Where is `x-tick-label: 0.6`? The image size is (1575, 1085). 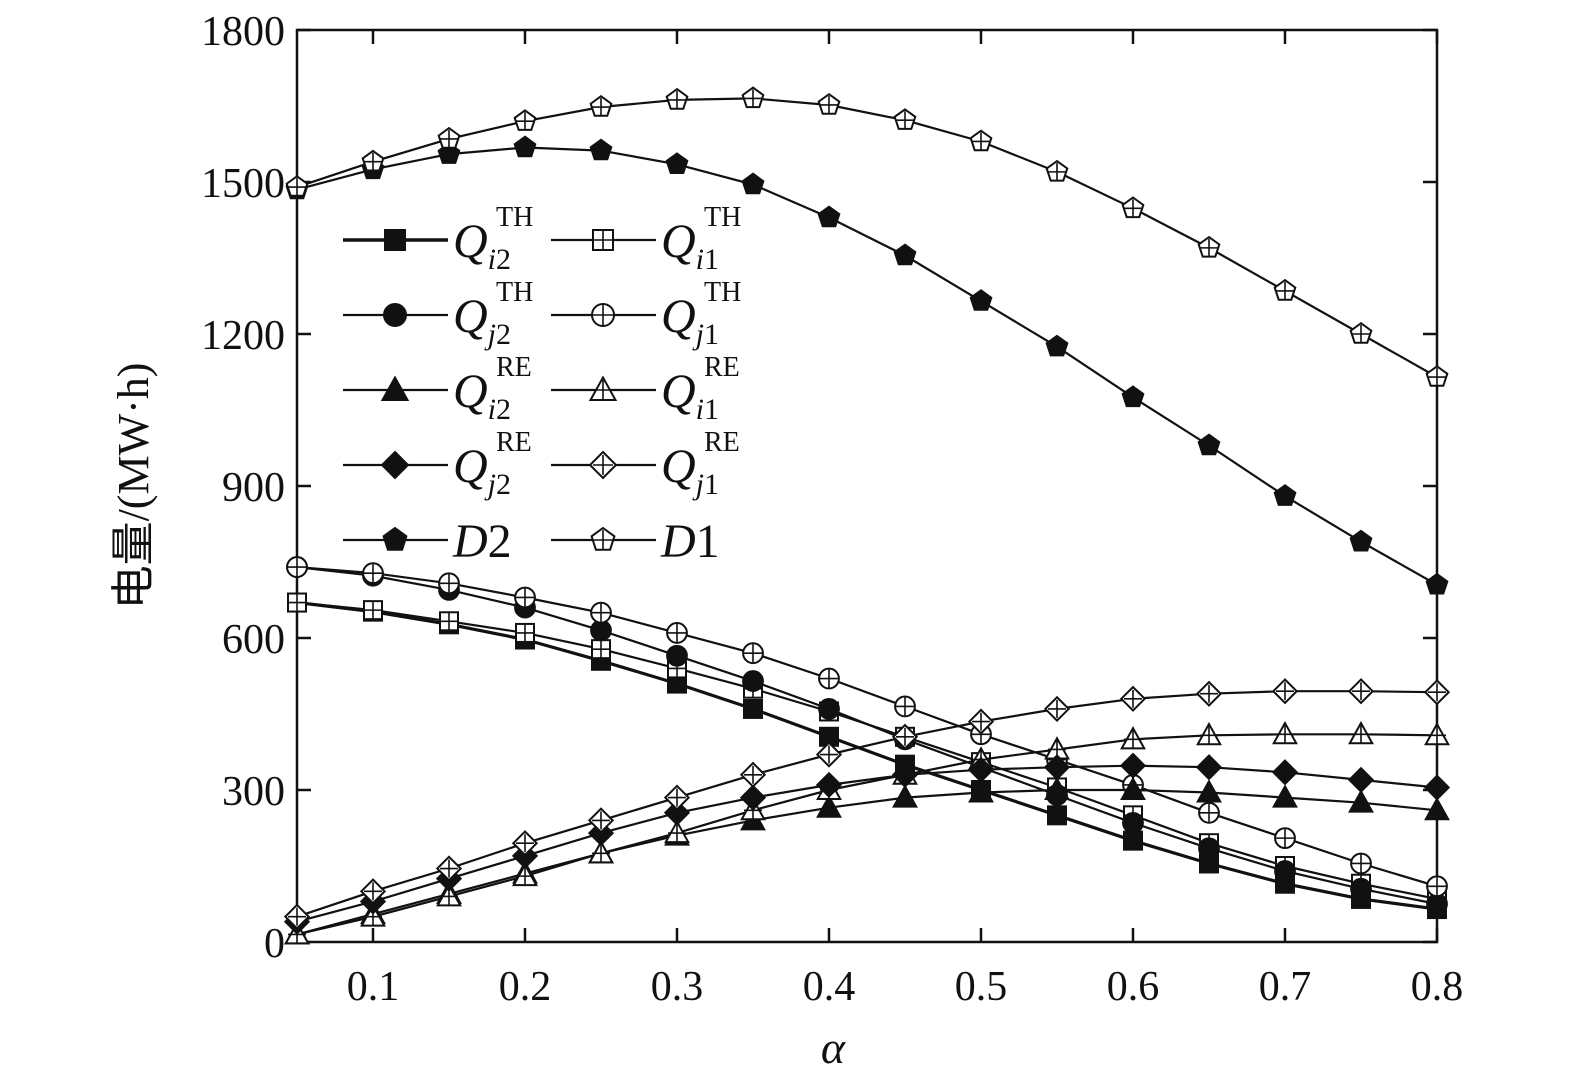
x-tick-label: 0.6 is located at coordinates (1133, 987).